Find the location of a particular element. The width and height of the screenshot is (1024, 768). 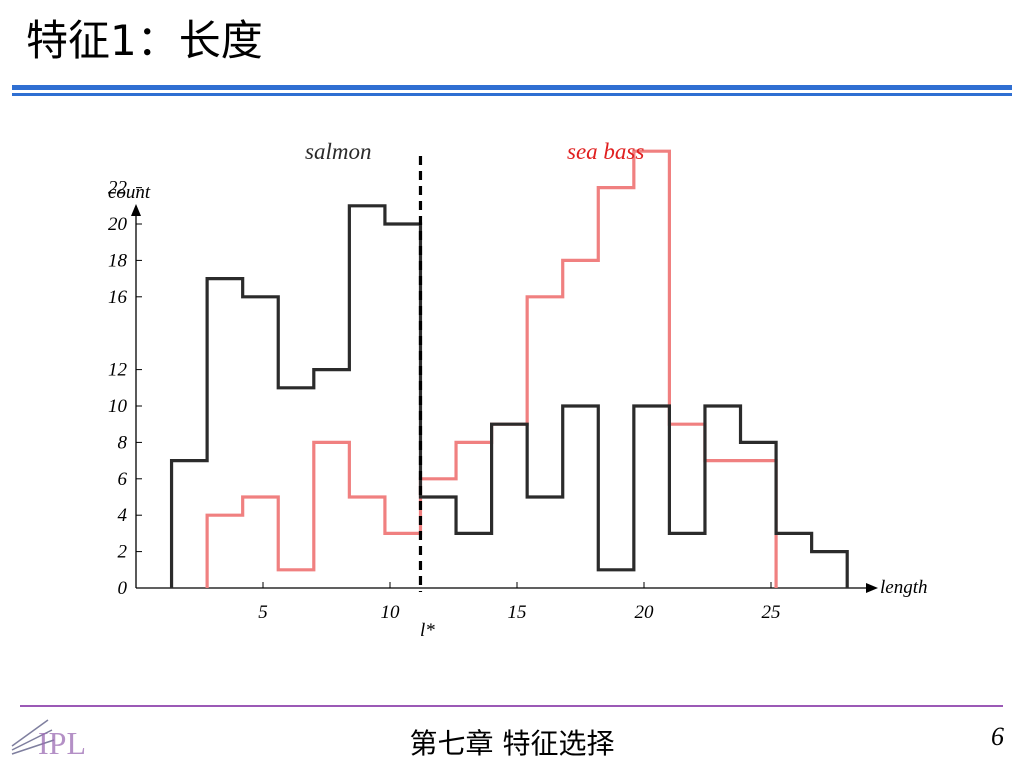

legend-sea-bass-label: sea bass is located at coordinates (605, 151).